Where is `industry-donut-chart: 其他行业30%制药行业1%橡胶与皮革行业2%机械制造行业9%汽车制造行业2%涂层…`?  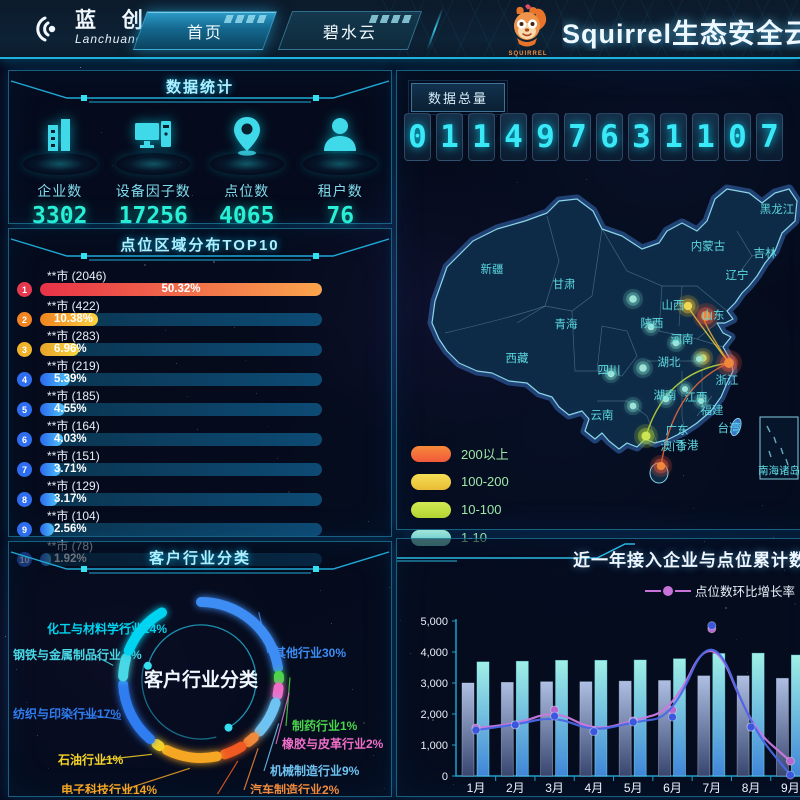
industry-donut-chart: 其他行业30%制药行业1%橡胶与皮革行业2%机械制造行业9%汽车制造行业2%涂层… is located at coordinates (200, 688).